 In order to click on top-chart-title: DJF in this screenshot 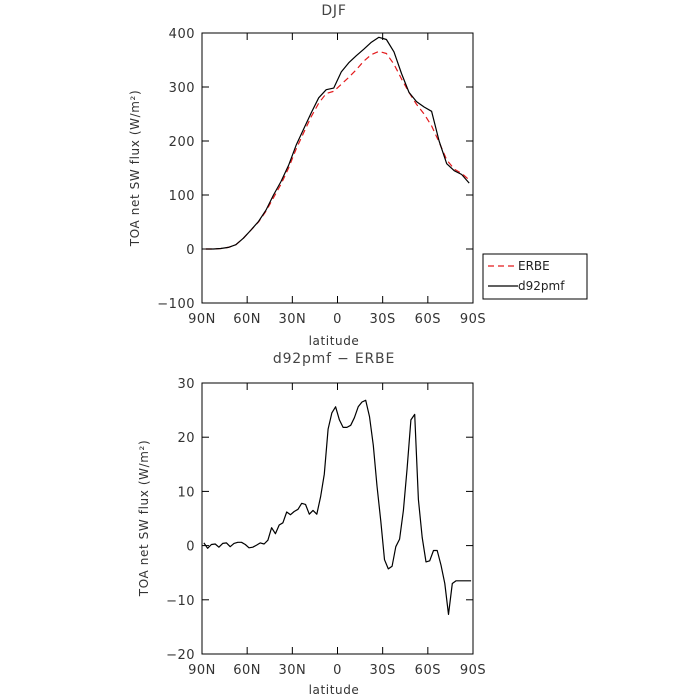, I will do `click(333, 11)`.